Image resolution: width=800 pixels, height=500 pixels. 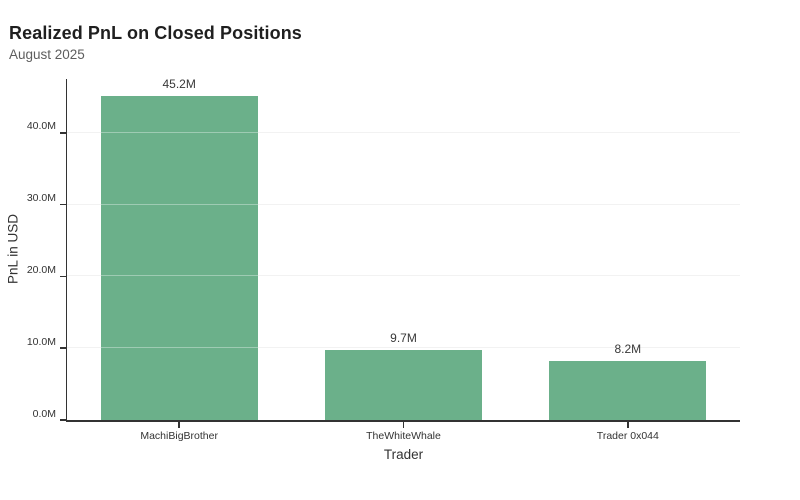 What do you see at coordinates (403, 385) in the screenshot?
I see `bar-thewhitewhale` at bounding box center [403, 385].